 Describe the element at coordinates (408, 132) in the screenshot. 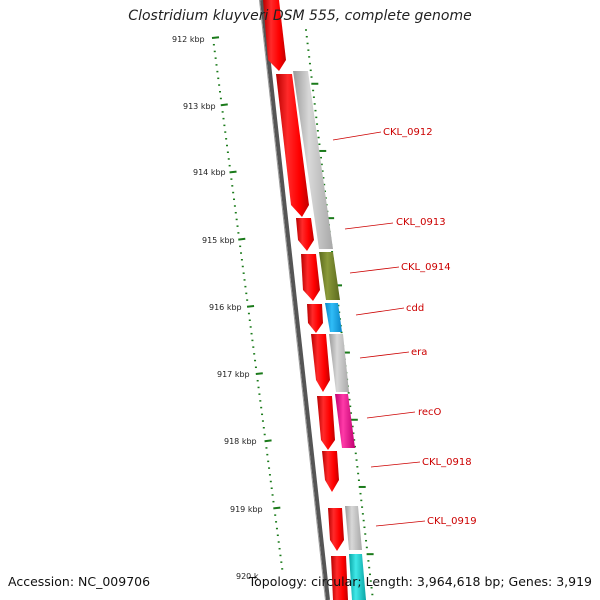

I see `gene-label: CKL_0912` at that location.